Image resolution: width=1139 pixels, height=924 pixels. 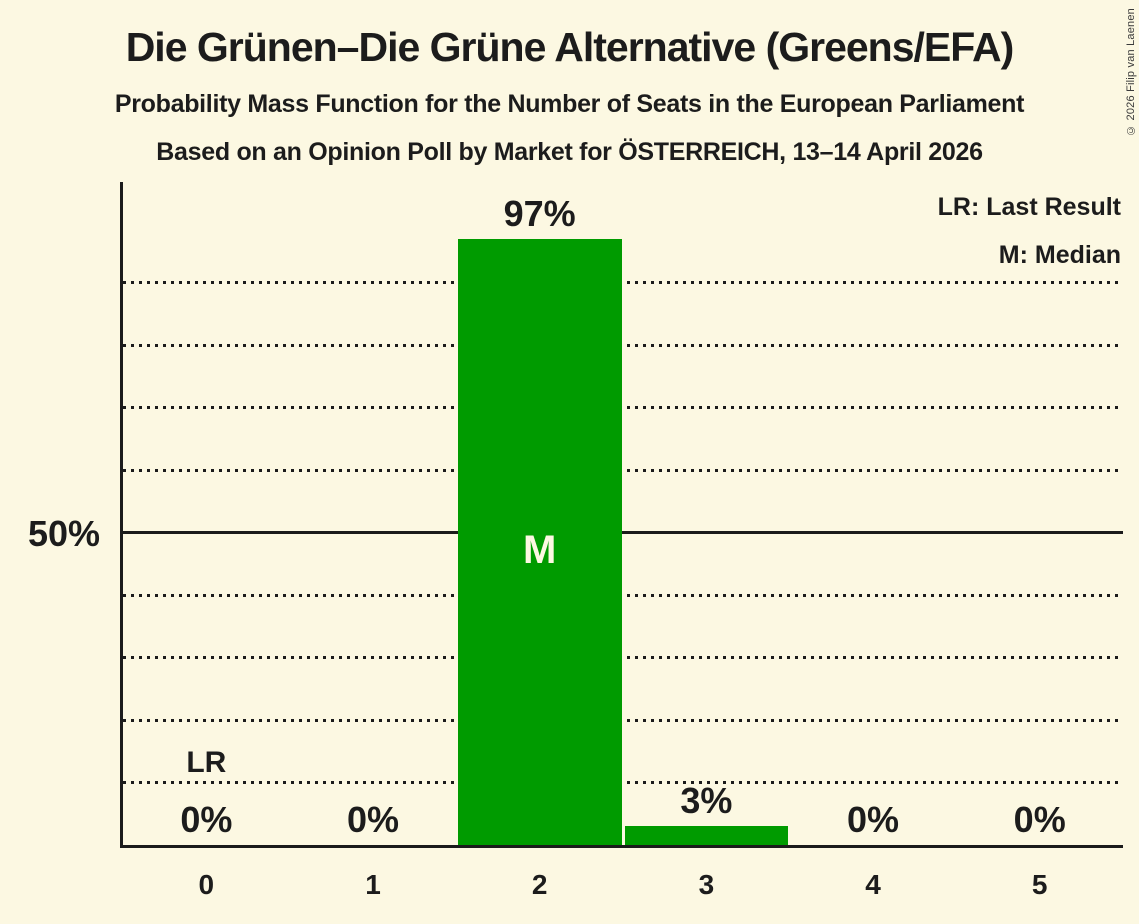 What do you see at coordinates (1039, 884) in the screenshot?
I see `x-axis-label-5: 5` at bounding box center [1039, 884].